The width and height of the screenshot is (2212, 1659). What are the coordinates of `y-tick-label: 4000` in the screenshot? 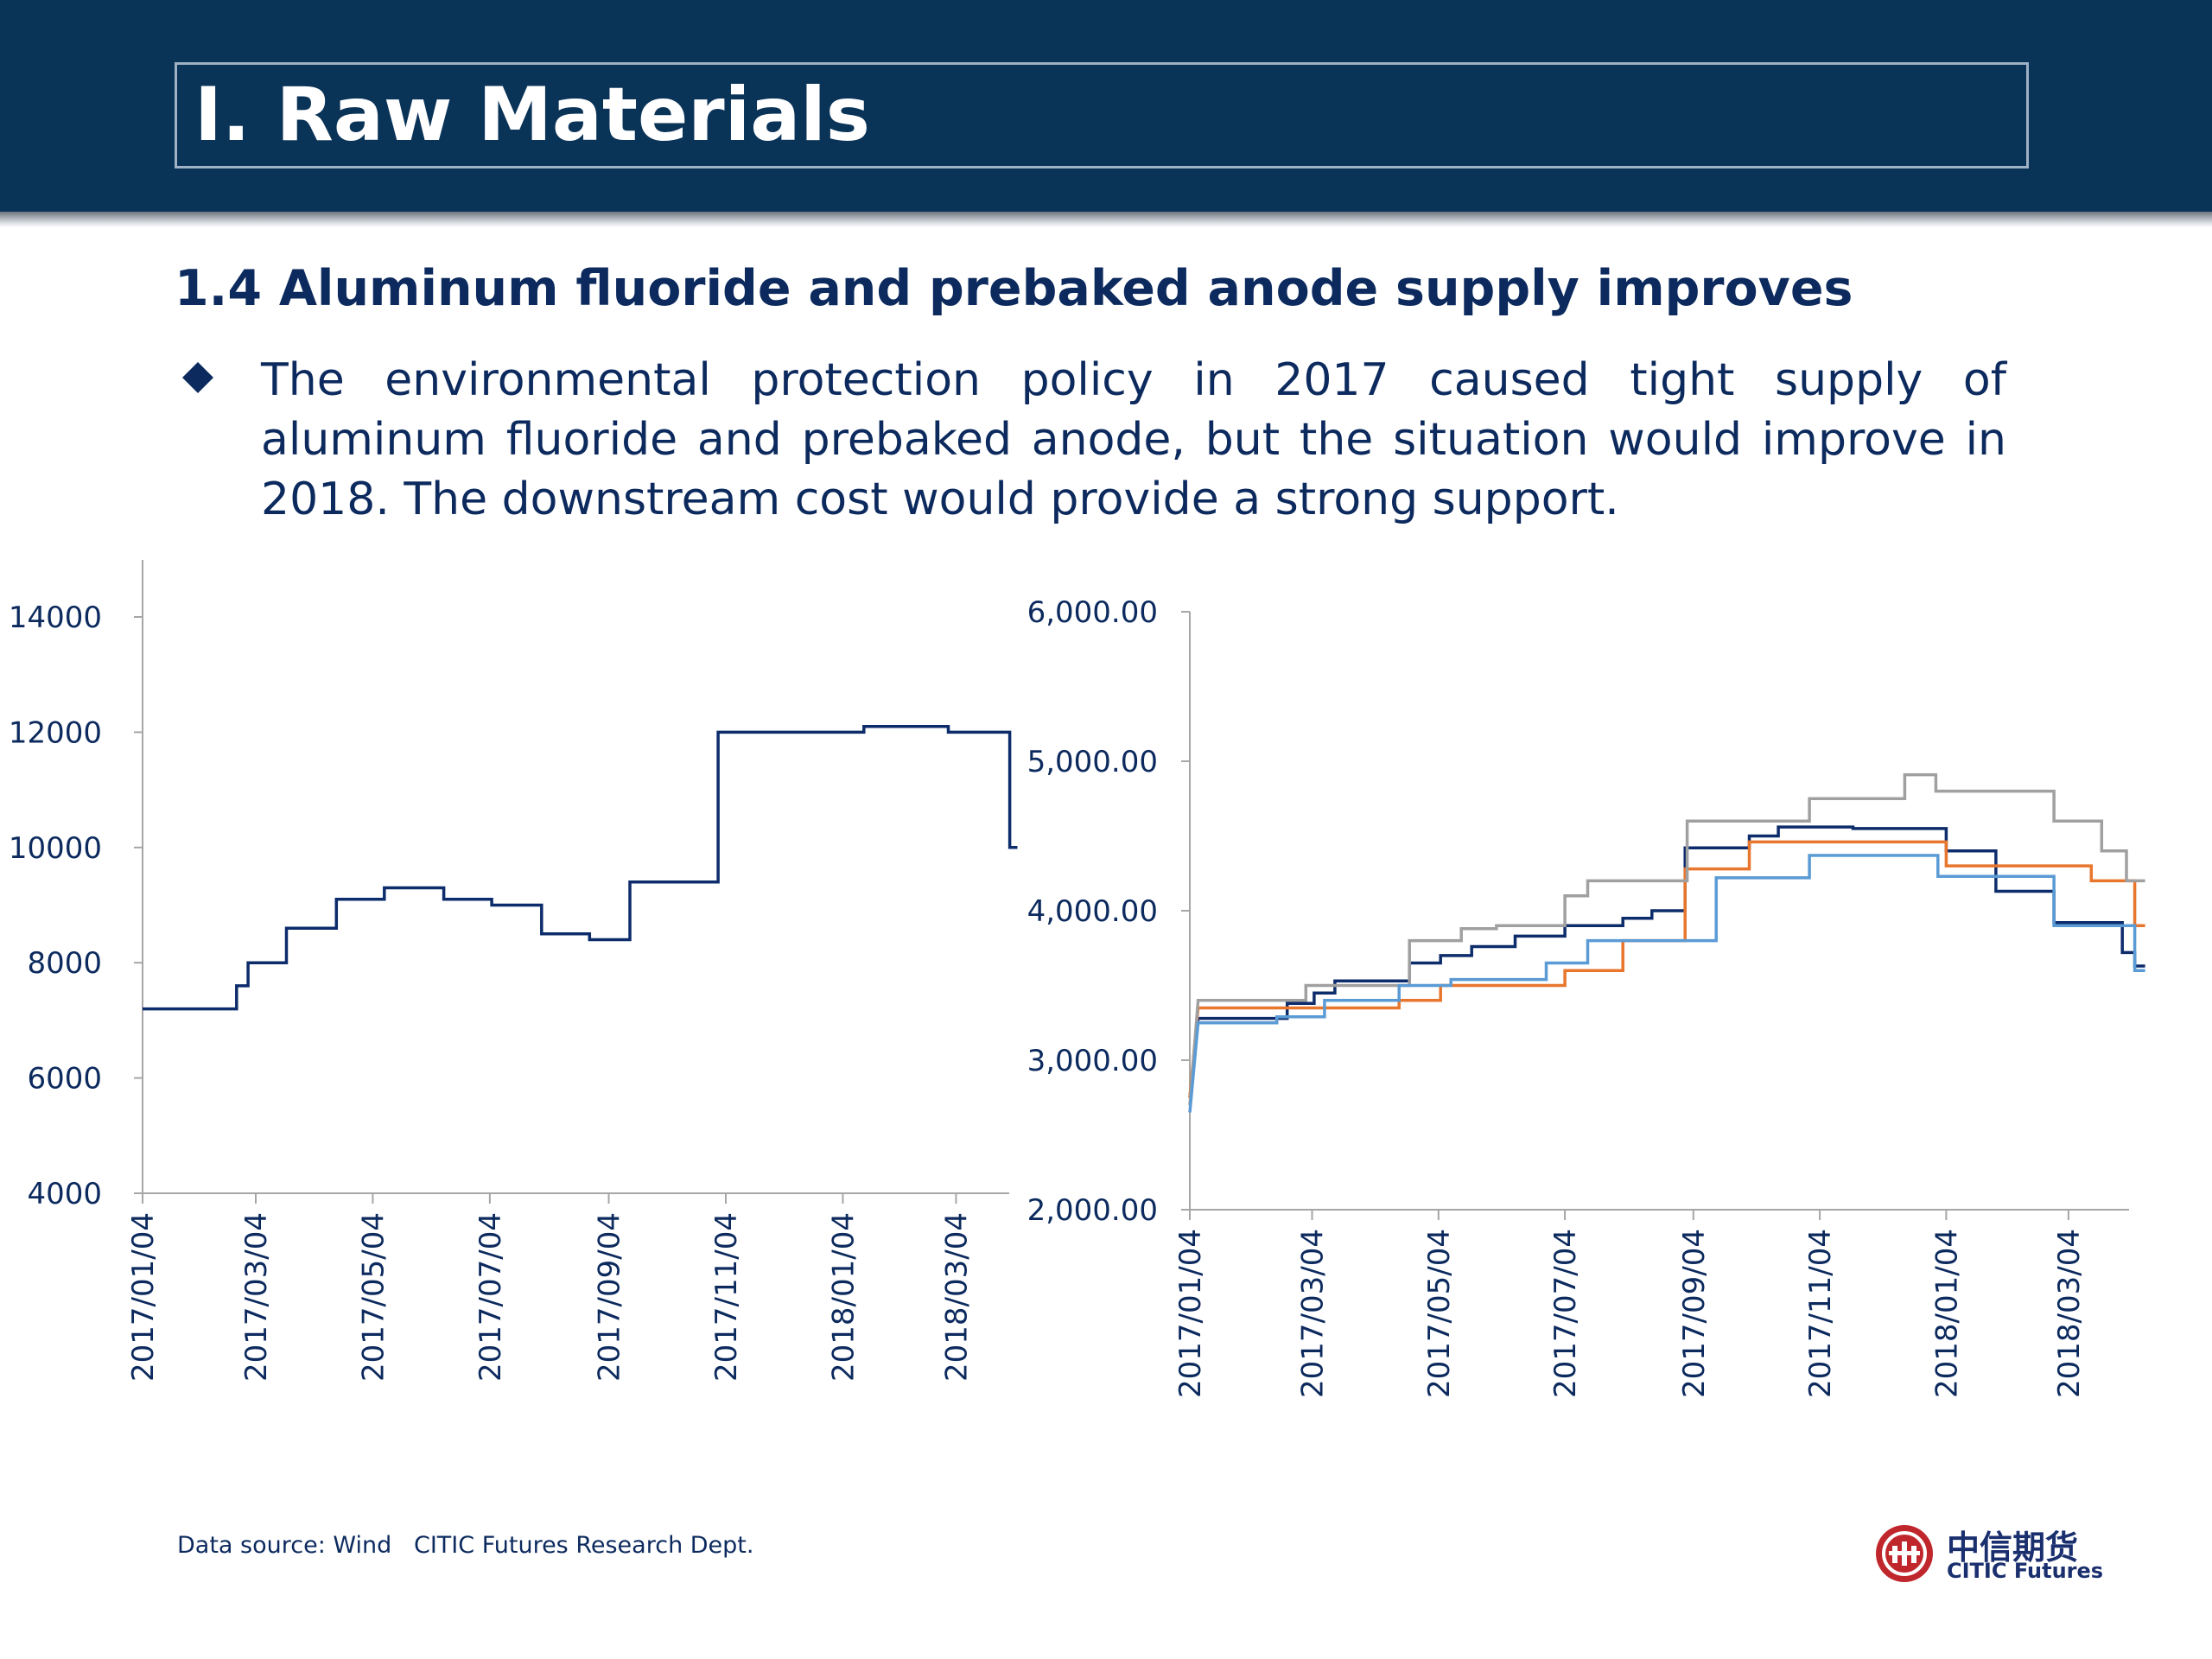 It's located at (64, 1194).